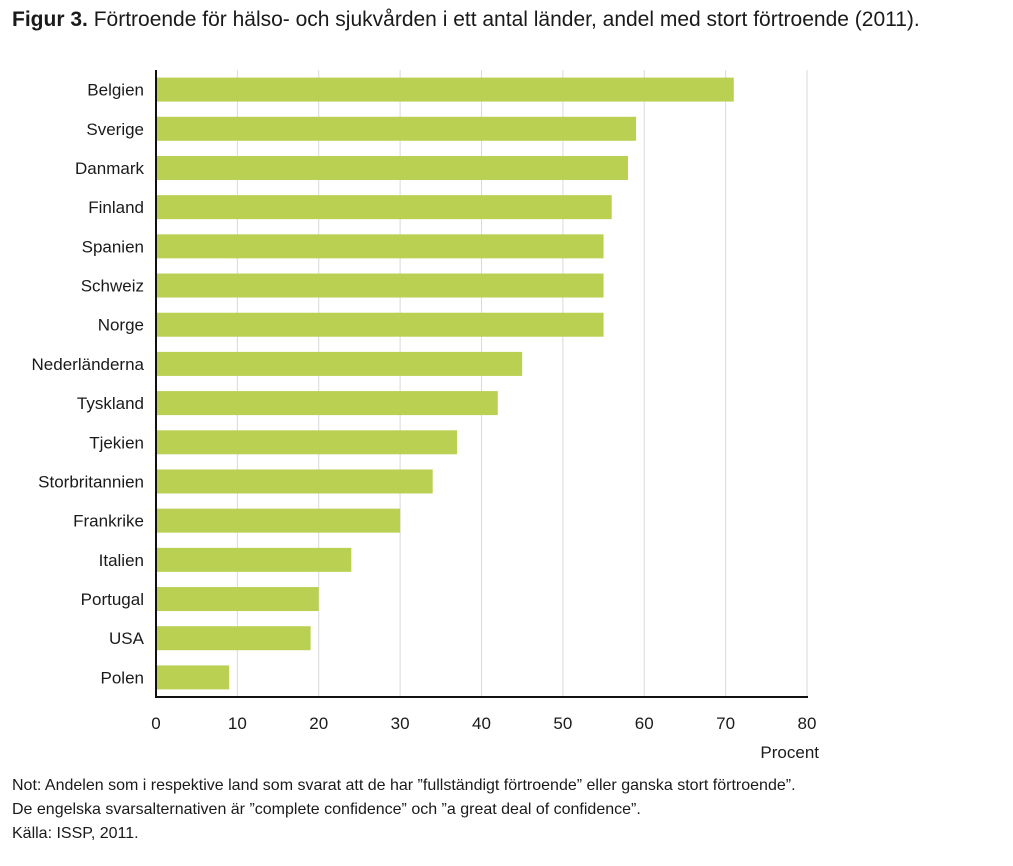 The width and height of the screenshot is (1013, 866). I want to click on x-tick-label: 80, so click(807, 723).